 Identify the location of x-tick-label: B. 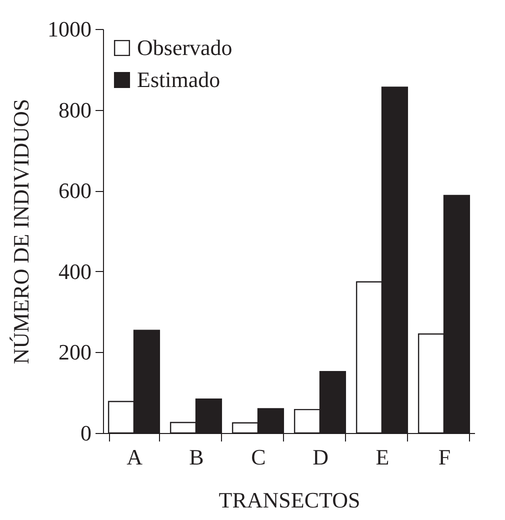
(196, 457).